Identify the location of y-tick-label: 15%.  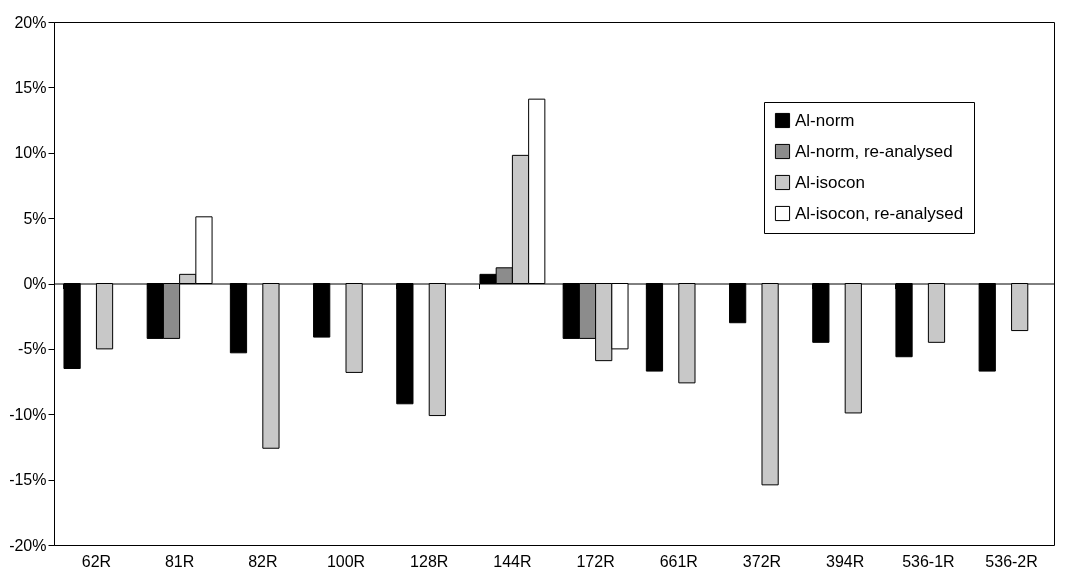
(30, 87).